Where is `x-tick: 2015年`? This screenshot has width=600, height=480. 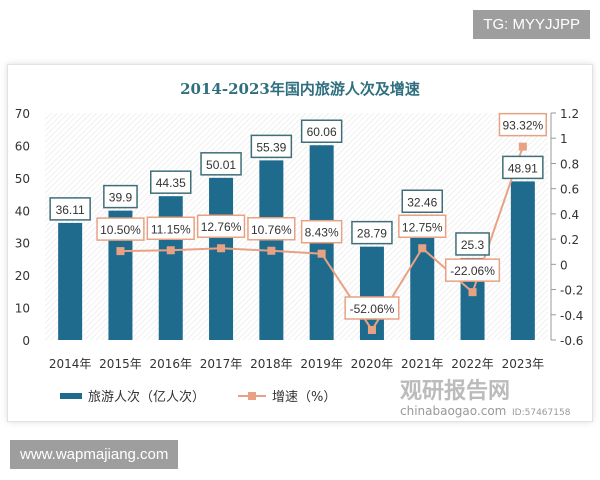
x-tick: 2015年 is located at coordinates (120, 364).